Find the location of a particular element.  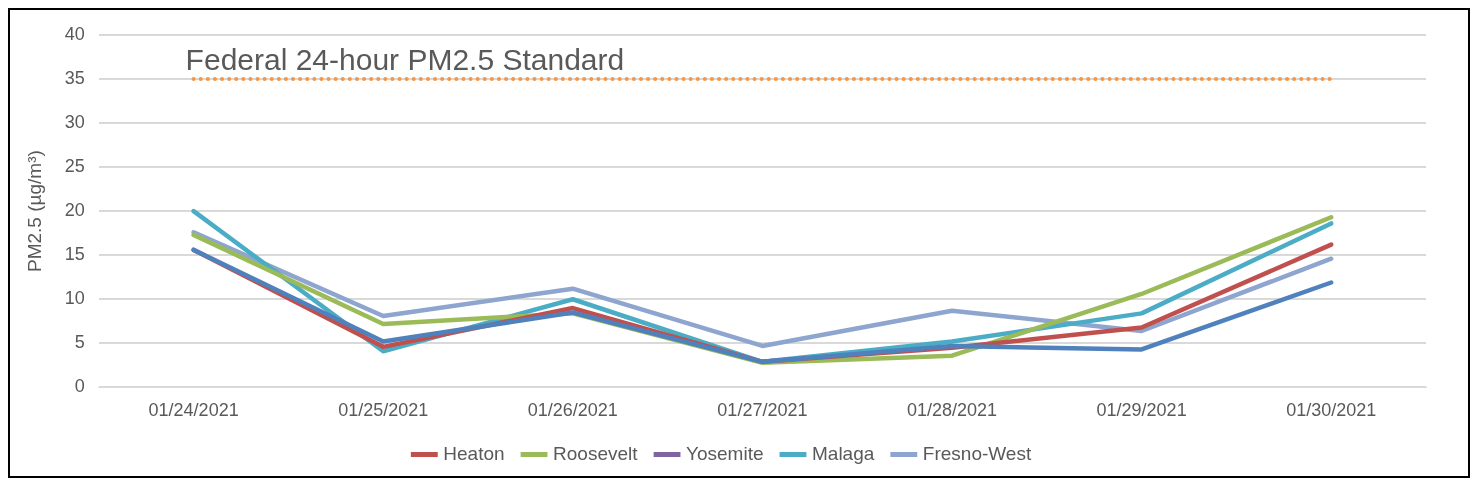

y-tick-label: 20 is located at coordinates (74, 210).